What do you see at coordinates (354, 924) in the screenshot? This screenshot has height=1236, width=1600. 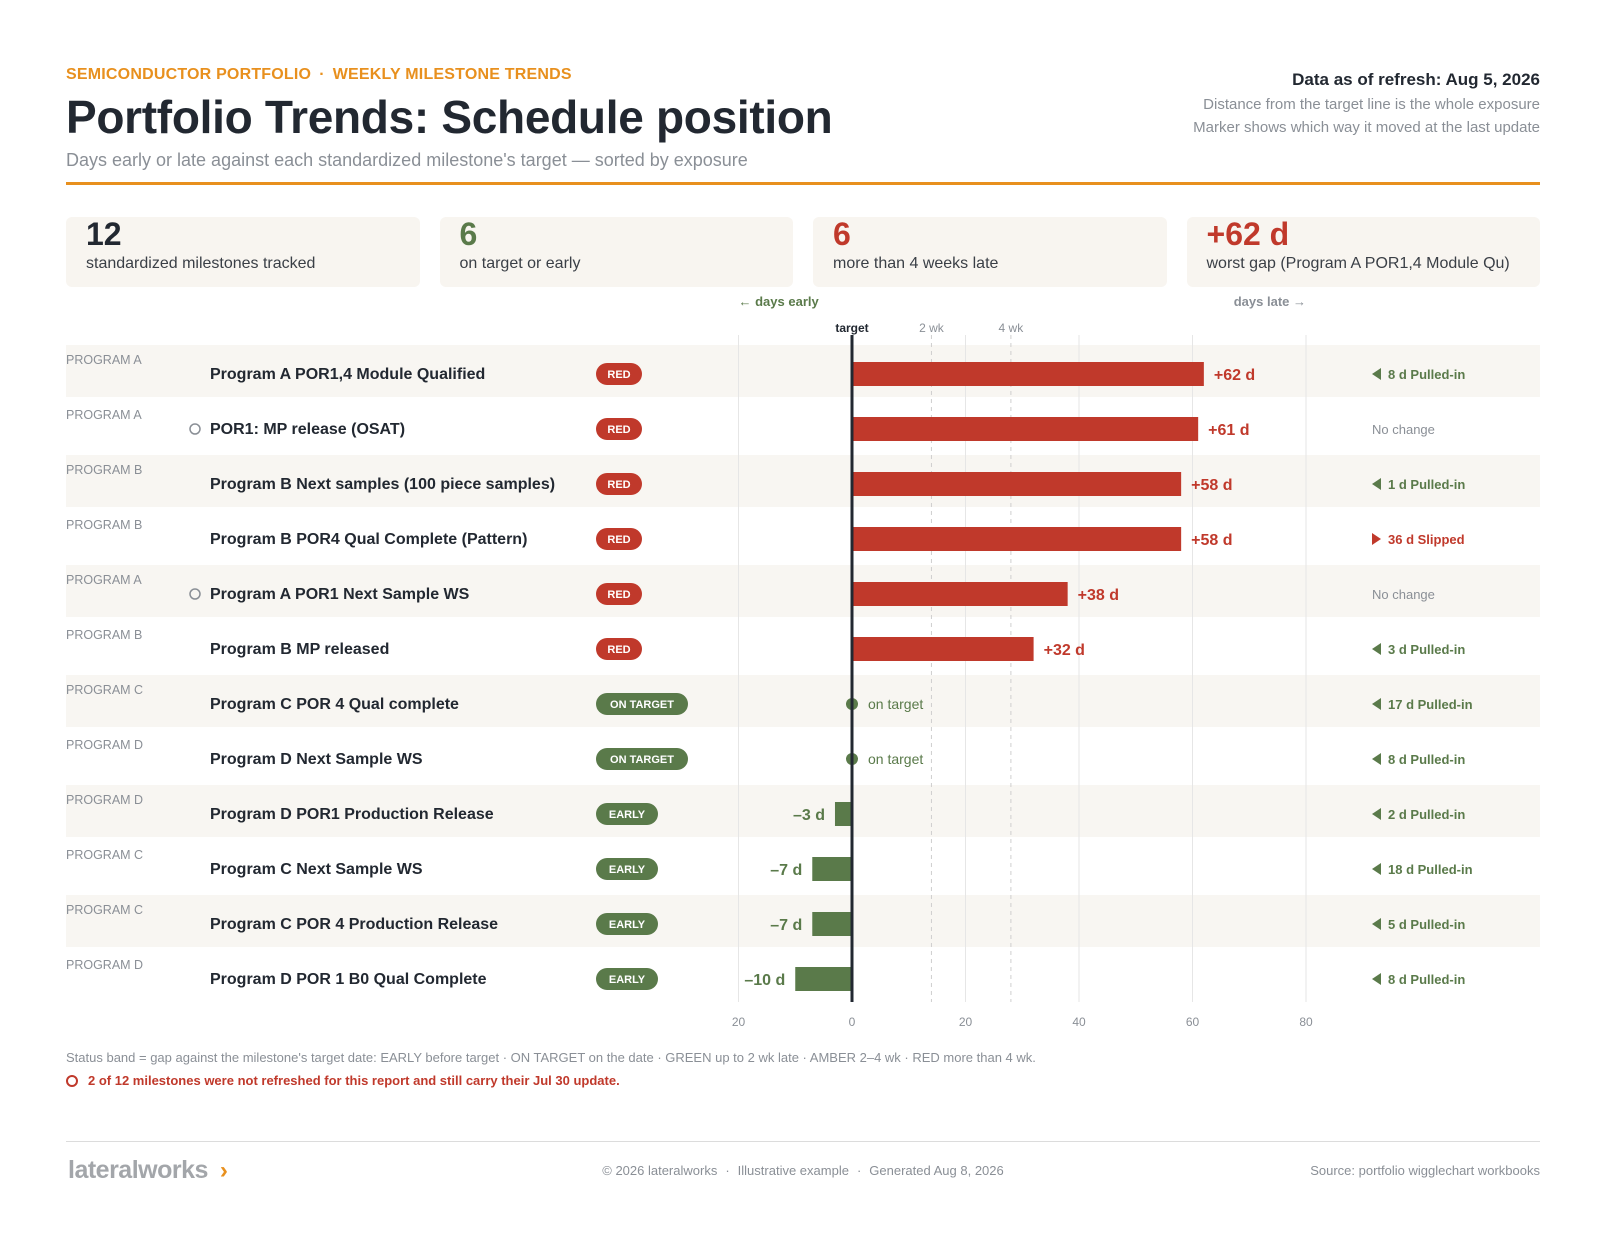 I see `milestone-label: Program C POR 4 Production Release` at bounding box center [354, 924].